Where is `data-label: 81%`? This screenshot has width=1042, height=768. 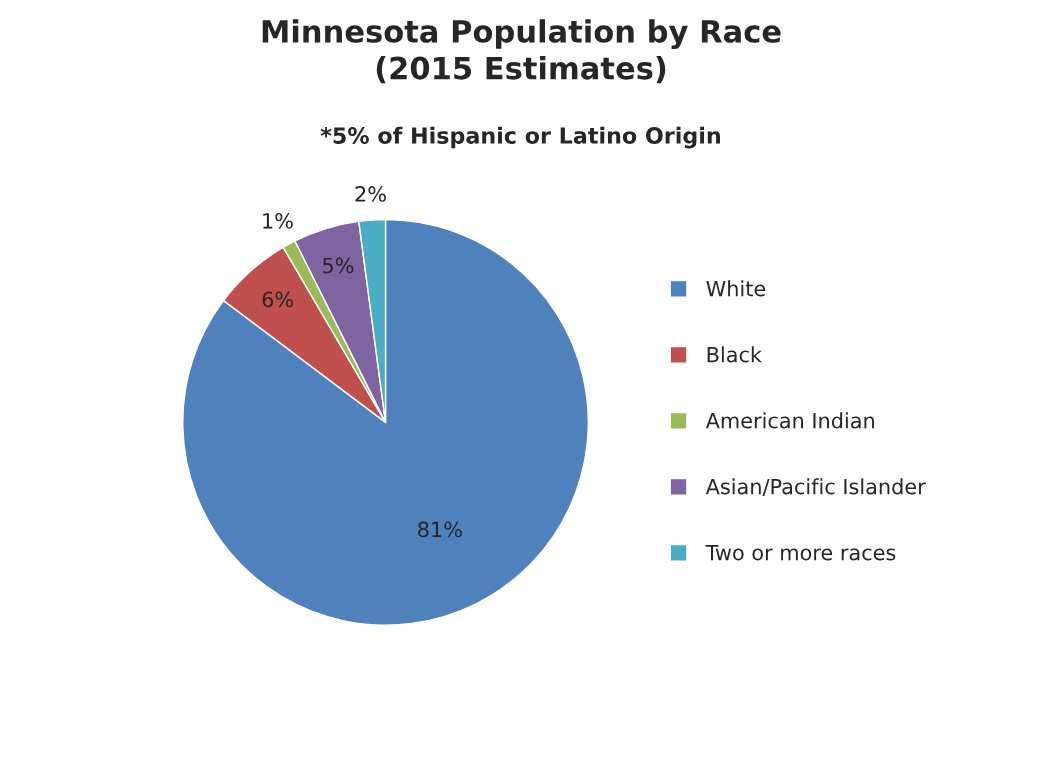
data-label: 81% is located at coordinates (440, 529).